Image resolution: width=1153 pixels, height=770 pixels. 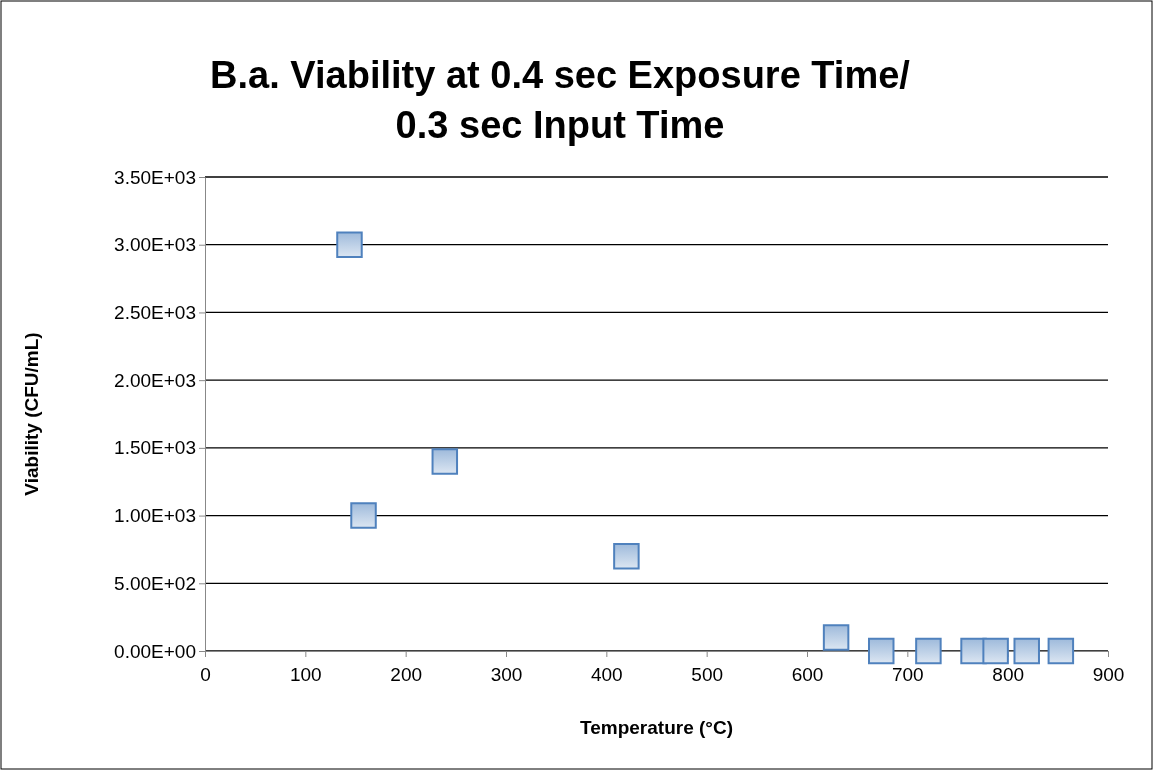 I want to click on chart-title: B.a. Viability at 0.4 sec Exposure Time/ 0.3 sec Input Time, so click(x=560, y=100).